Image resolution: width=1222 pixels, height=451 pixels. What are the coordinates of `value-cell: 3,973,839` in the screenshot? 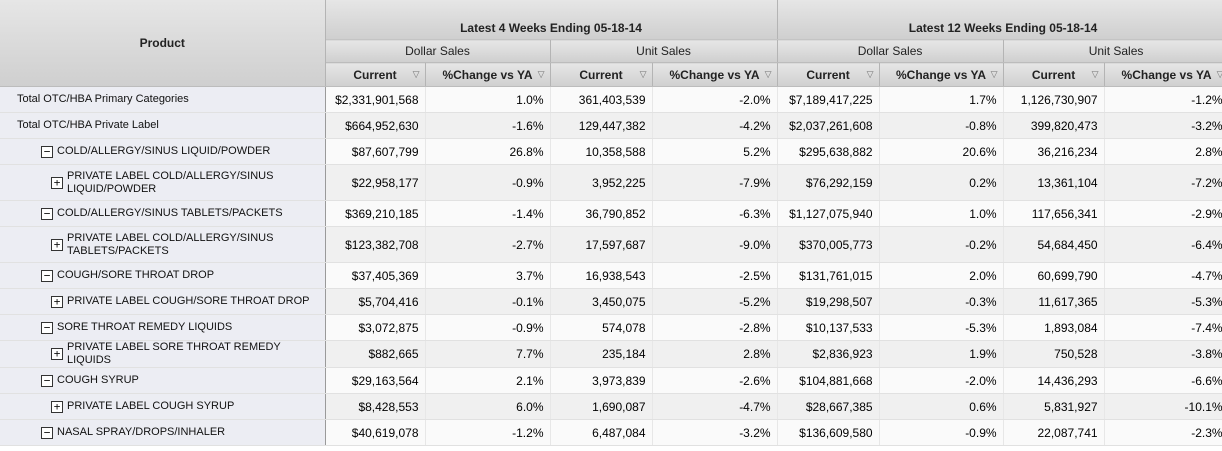 It's located at (601, 380).